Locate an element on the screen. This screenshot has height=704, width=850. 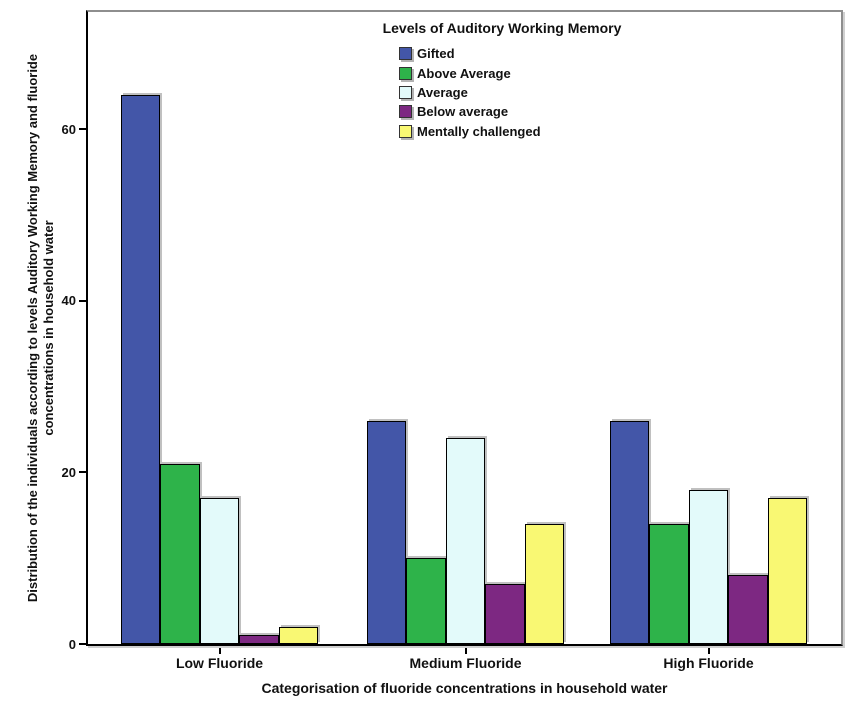
legend-item-above-average: Above Average is located at coordinates (470, 72).